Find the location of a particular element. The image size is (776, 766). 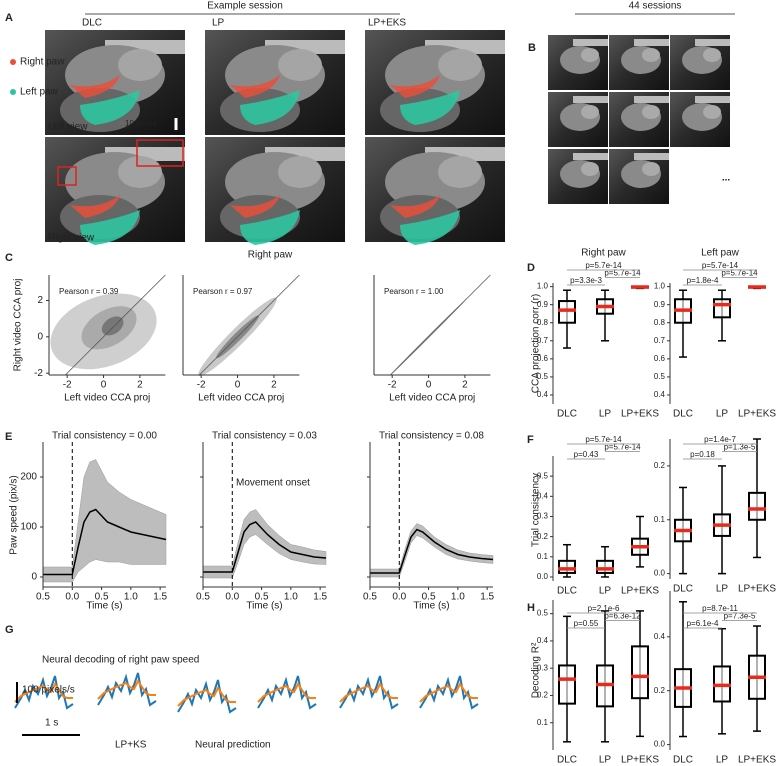

annotation: Pearson r = 1.00 is located at coordinates (414, 291).